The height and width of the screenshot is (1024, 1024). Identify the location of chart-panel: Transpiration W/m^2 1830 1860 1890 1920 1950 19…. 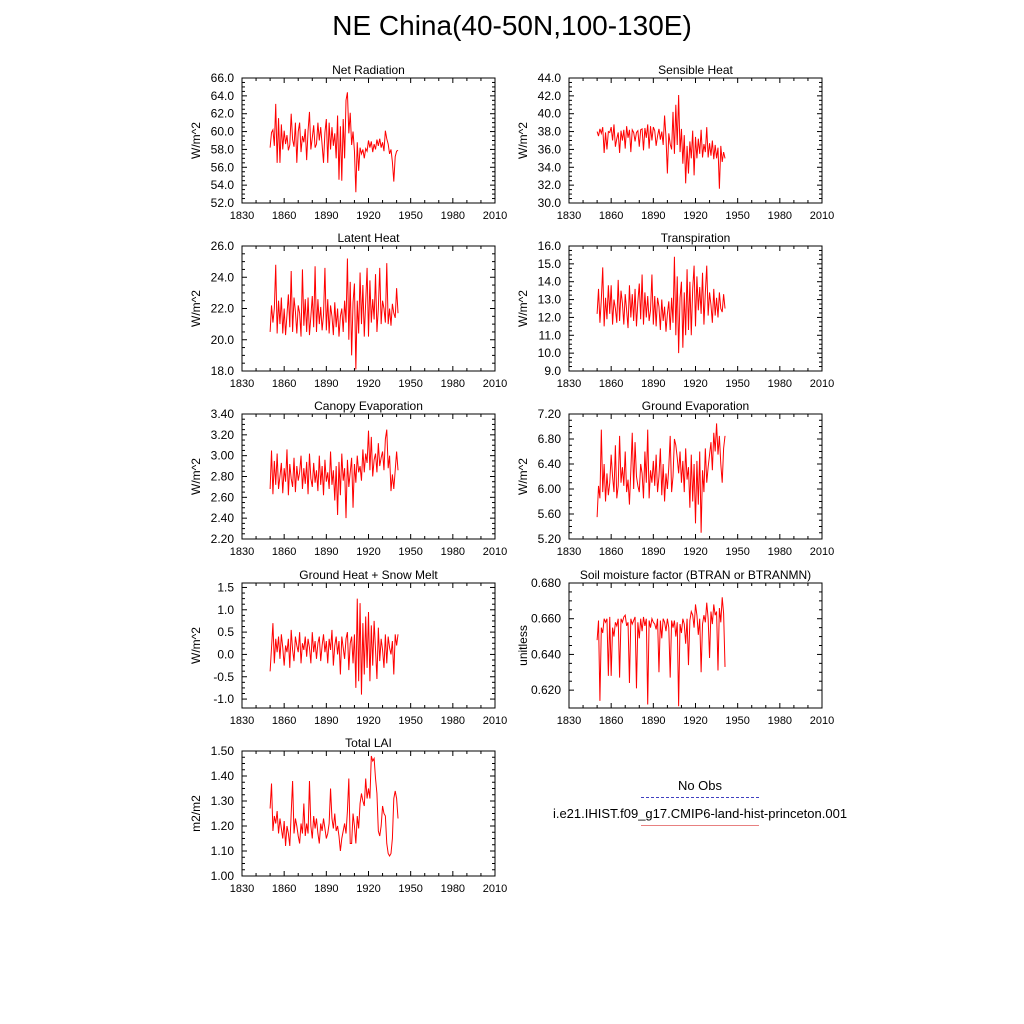
(675, 310).